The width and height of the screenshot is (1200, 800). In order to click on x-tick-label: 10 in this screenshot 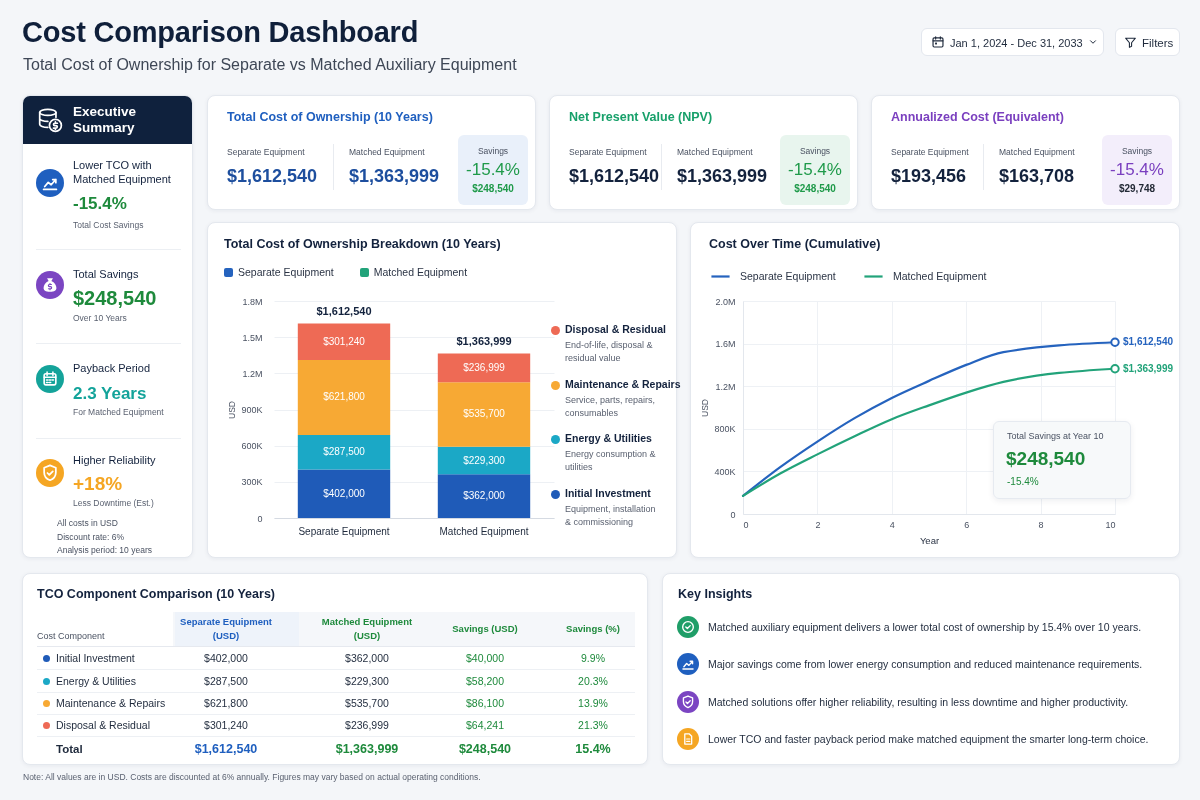, I will do `click(1110, 524)`.